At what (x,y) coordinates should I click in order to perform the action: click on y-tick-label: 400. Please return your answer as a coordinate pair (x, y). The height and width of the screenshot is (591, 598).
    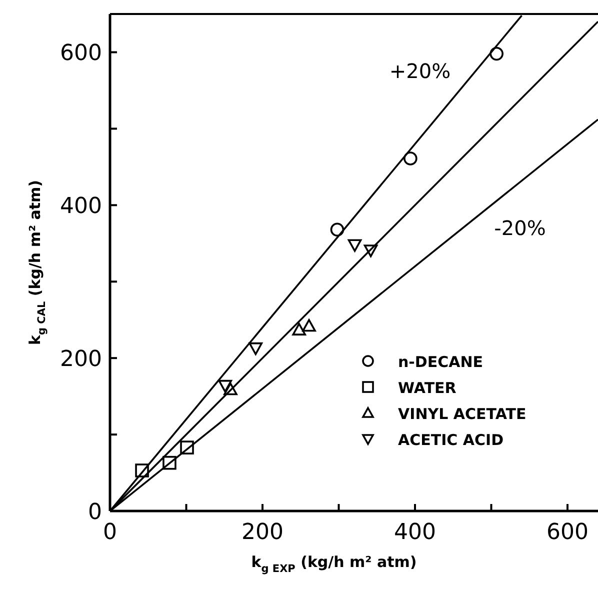
    Looking at the image, I should click on (81, 207).